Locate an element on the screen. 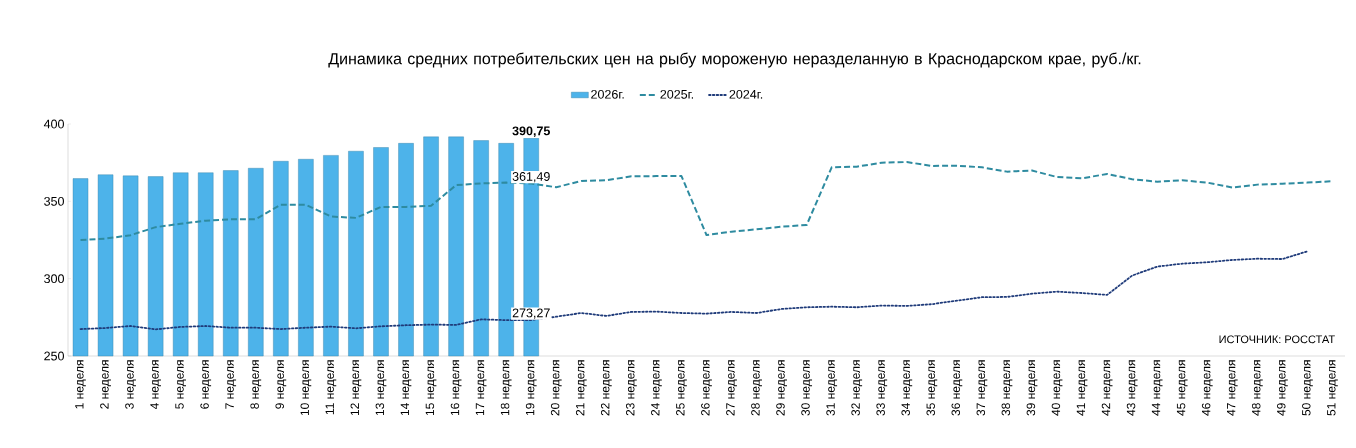 Image resolution: width=1356 pixels, height=448 pixels. x-tick-label: 6 неделя is located at coordinates (206, 384).